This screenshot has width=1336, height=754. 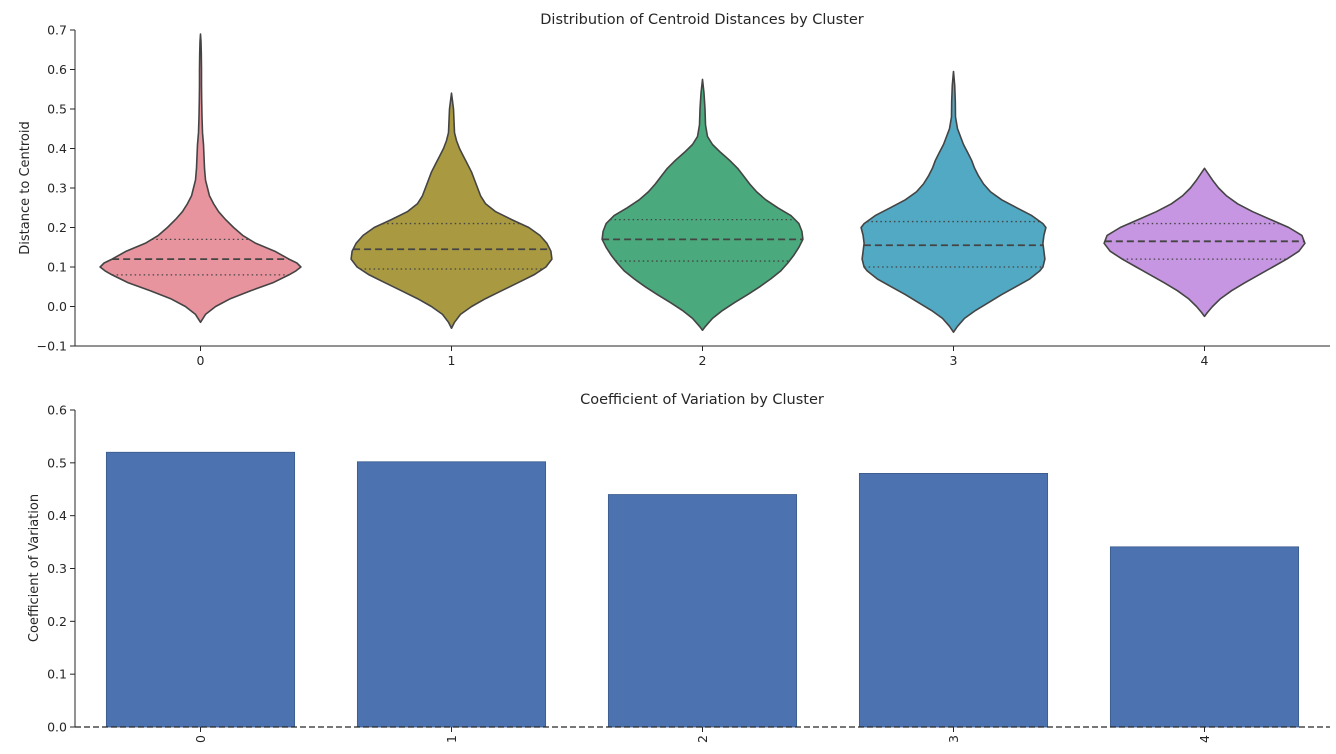 What do you see at coordinates (25, 187) in the screenshot?
I see `violin-y-axis-label: Distance to Centroid` at bounding box center [25, 187].